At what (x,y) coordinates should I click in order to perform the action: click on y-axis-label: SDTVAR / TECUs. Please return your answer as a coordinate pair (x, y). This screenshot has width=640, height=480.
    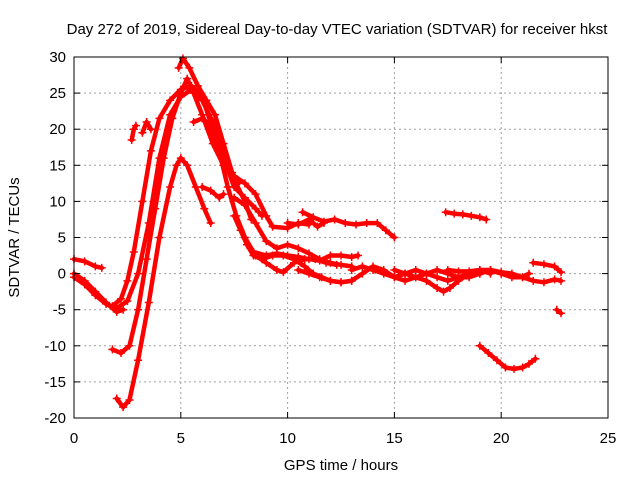
    Looking at the image, I should click on (14, 237).